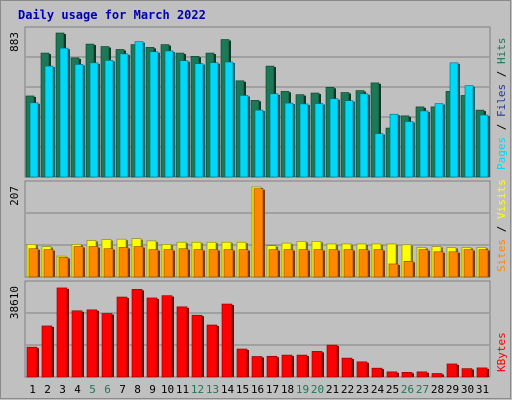 The height and width of the screenshot is (400, 512). What do you see at coordinates (408, 269) in the screenshot?
I see `sites-bar-day-26-face` at bounding box center [408, 269].